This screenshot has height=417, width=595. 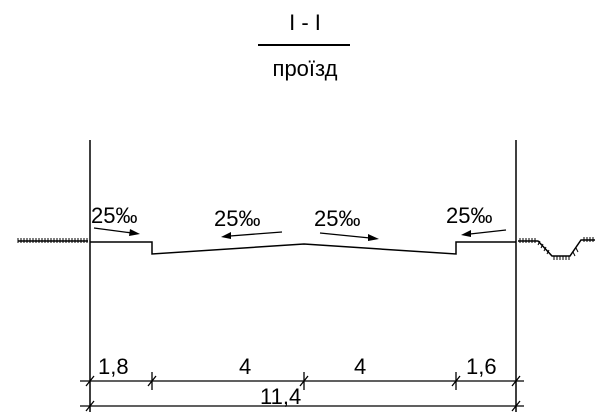 I want to click on dimension-label-right-verge: 1,6, so click(x=481, y=366).